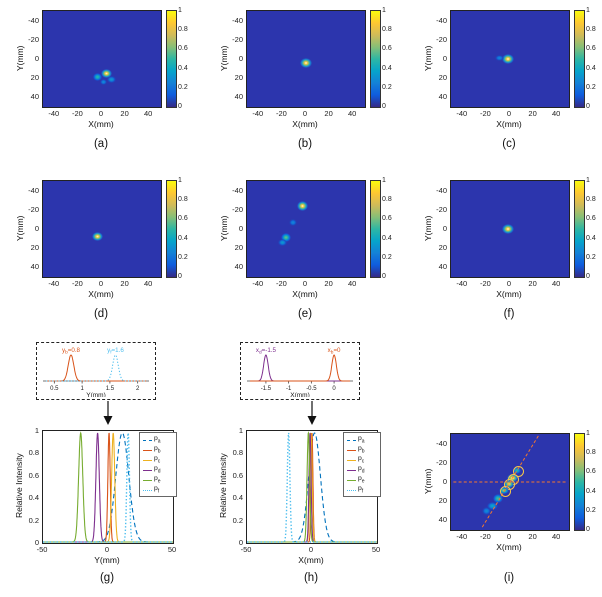  What do you see at coordinates (71, 351) in the screenshot?
I see `inset-peak-label: yb=0.8` at bounding box center [71, 351].